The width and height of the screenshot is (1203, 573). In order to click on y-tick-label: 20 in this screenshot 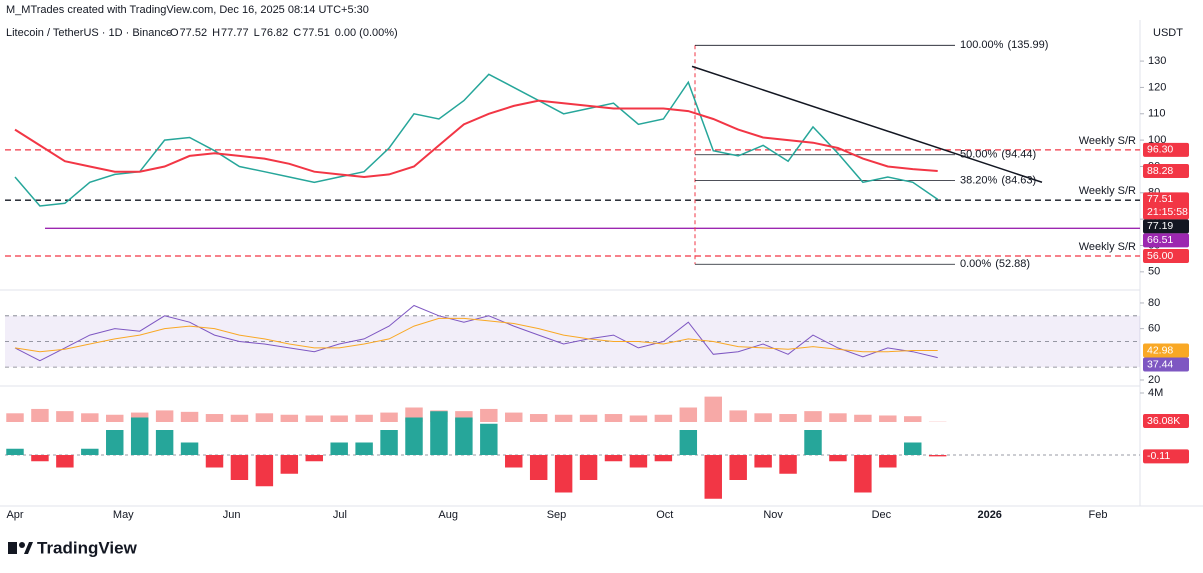, I will do `click(1154, 380)`.